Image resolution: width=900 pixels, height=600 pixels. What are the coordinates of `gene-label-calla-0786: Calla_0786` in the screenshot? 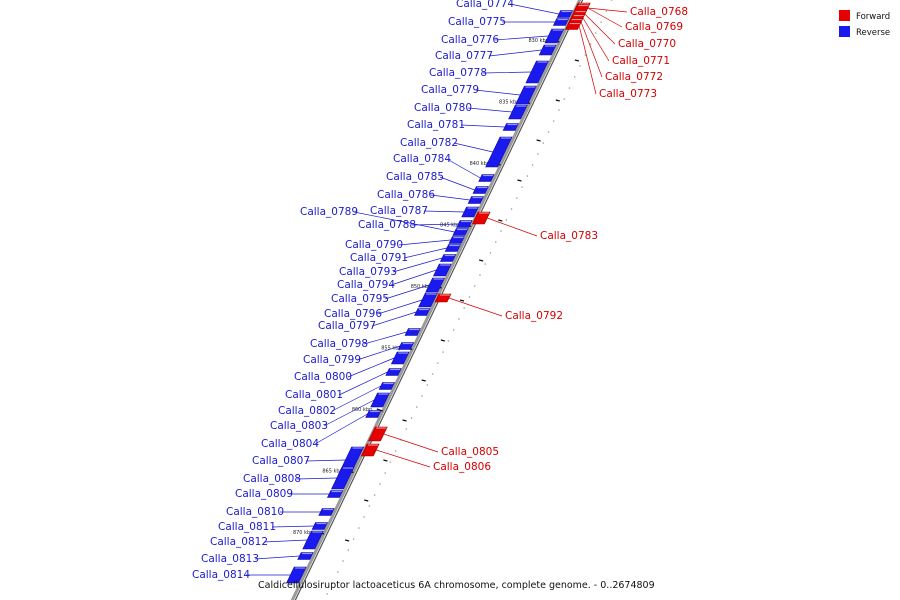 It's located at (406, 195).